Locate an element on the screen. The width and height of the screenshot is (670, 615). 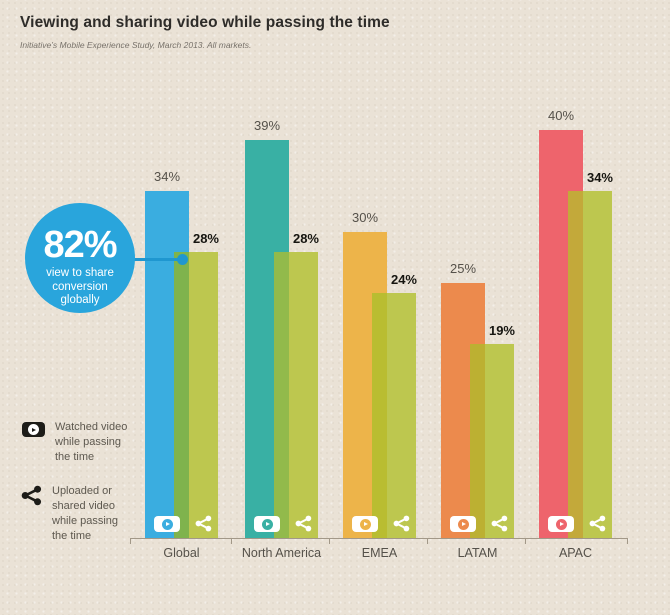
callout-connector-dot is located at coordinates (182, 259).